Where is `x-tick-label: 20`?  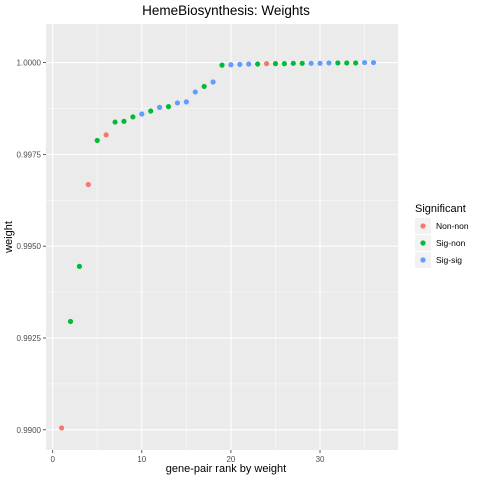
x-tick-label: 20 is located at coordinates (230, 459).